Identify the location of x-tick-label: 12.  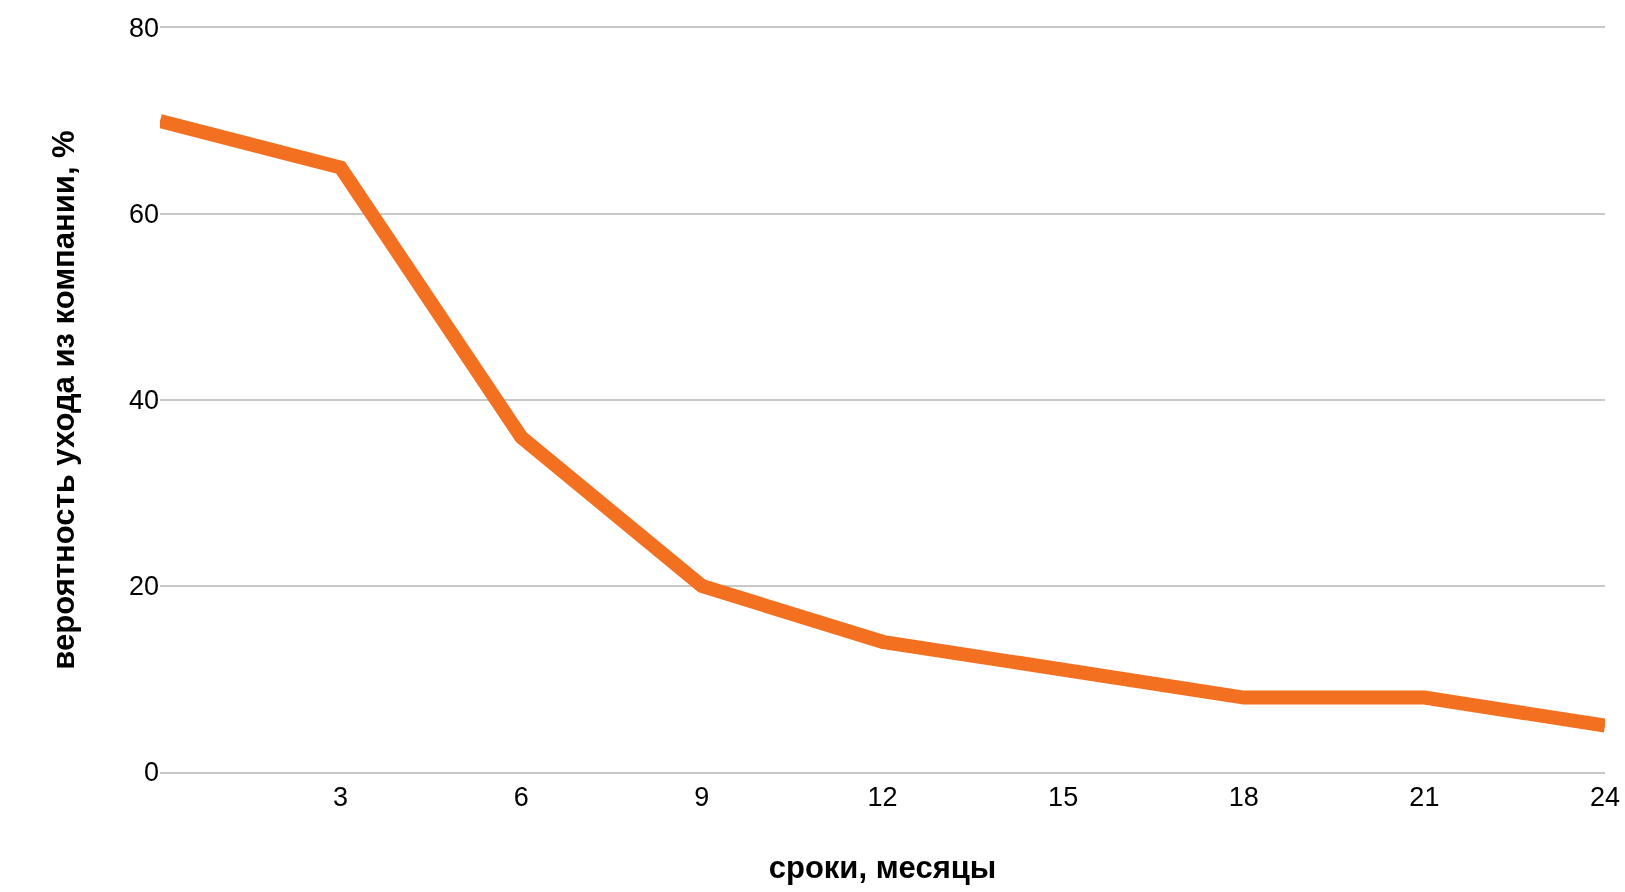
(882, 797).